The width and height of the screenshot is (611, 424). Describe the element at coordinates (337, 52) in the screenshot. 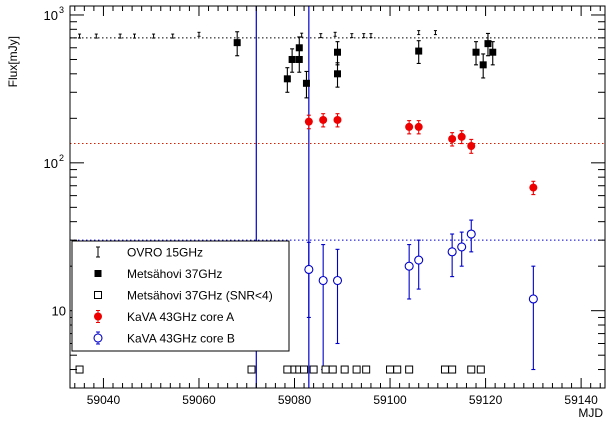

I see `series-1-point-6-marker` at that location.